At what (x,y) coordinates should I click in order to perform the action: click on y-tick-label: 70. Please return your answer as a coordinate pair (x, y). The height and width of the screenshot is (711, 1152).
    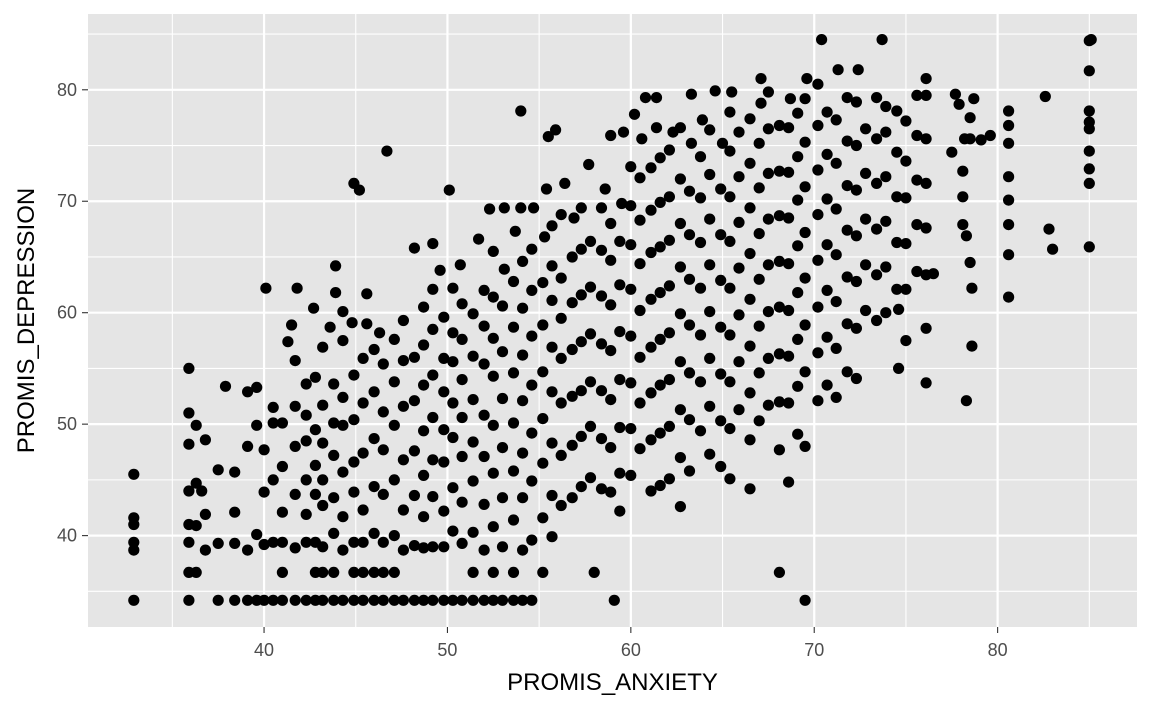
    Looking at the image, I should click on (67, 201).